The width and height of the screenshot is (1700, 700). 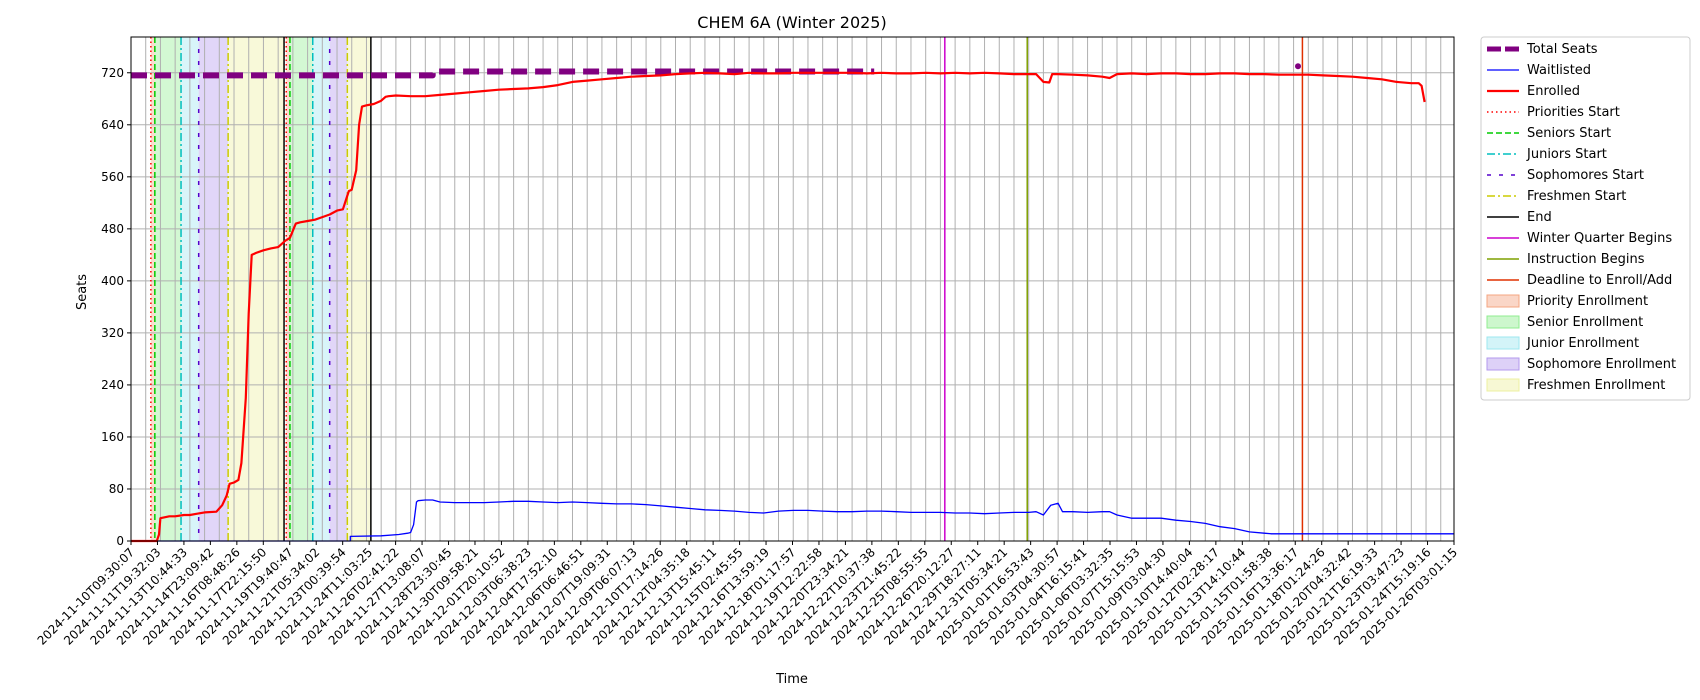 What do you see at coordinates (1559, 70) in the screenshot?
I see `legend-label-waitlisted: Waitlisted` at bounding box center [1559, 70].